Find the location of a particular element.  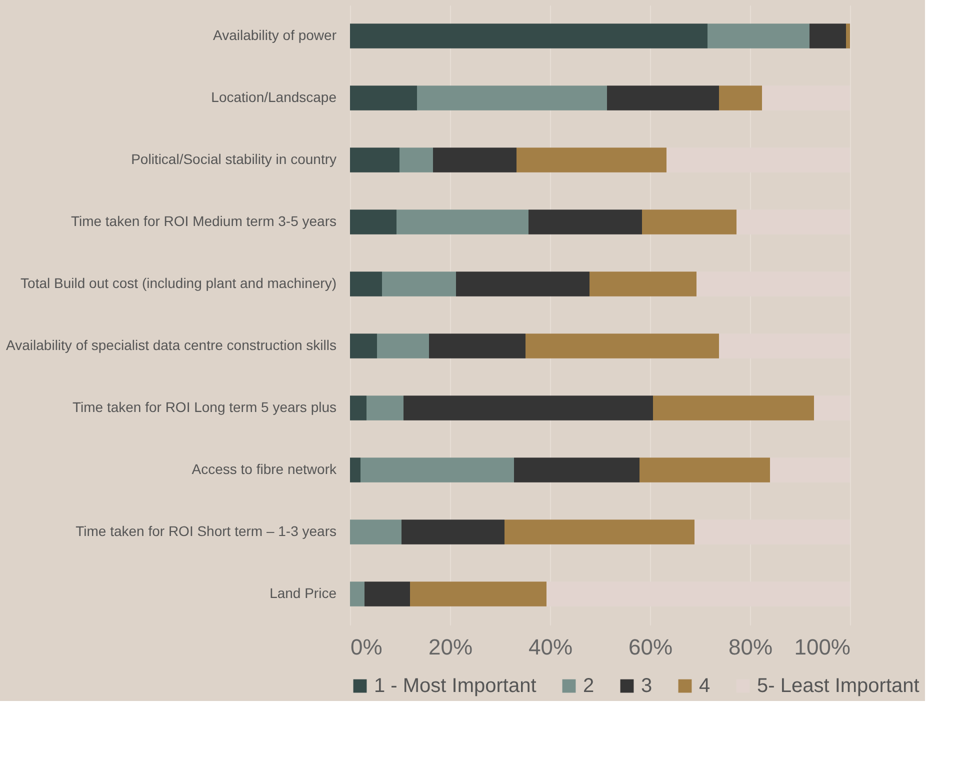

x-tick-label: 20% is located at coordinates (450, 647).